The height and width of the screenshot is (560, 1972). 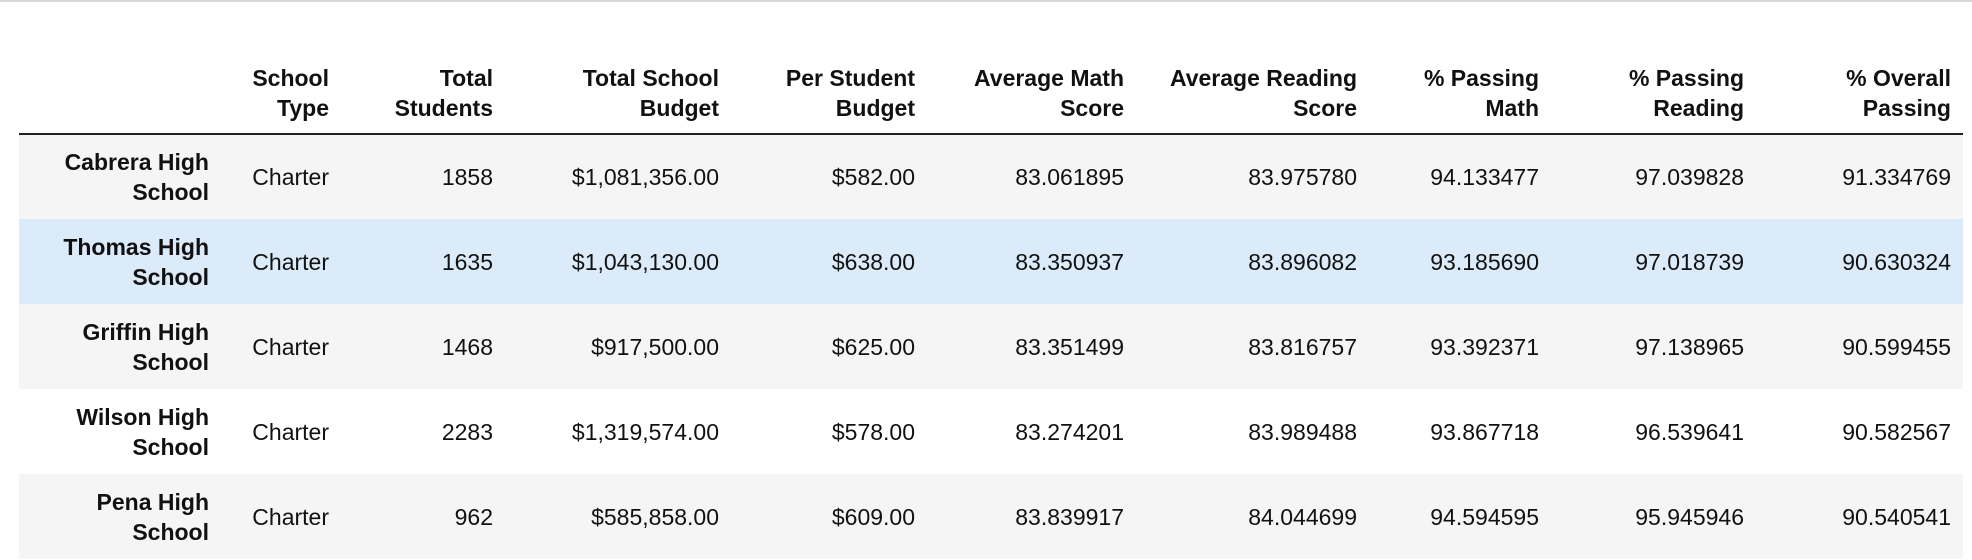 I want to click on cell-average-math-score: 83.351499, so click(x=1069, y=346).